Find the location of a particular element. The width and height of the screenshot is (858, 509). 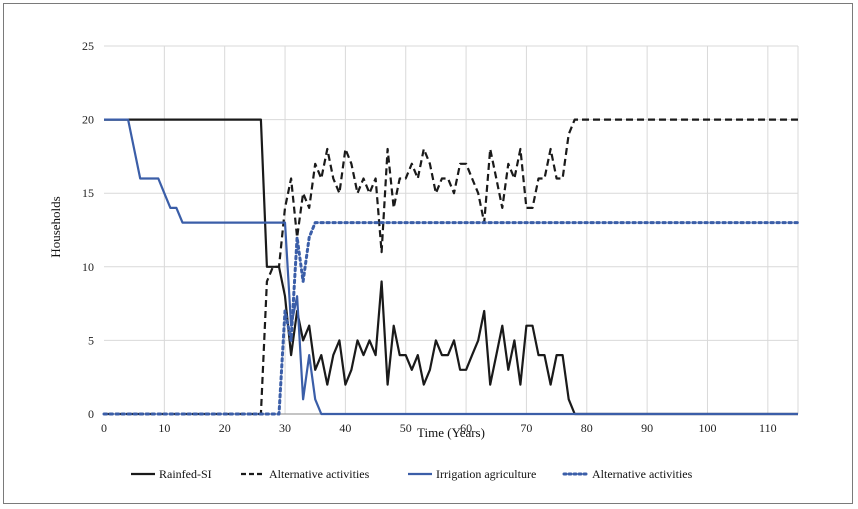

x-tick-label: 0 is located at coordinates (104, 428).